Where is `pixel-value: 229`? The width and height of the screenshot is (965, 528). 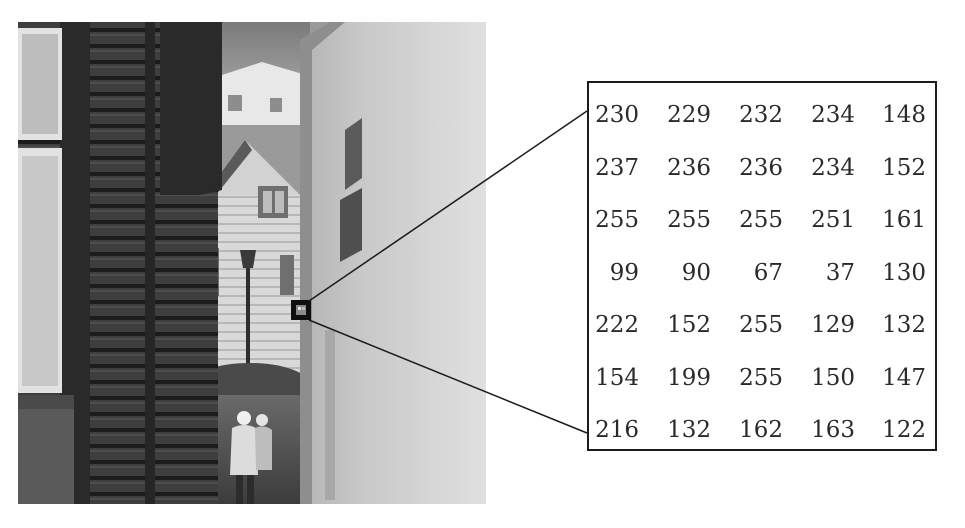 pixel-value: 229 is located at coordinates (689, 115).